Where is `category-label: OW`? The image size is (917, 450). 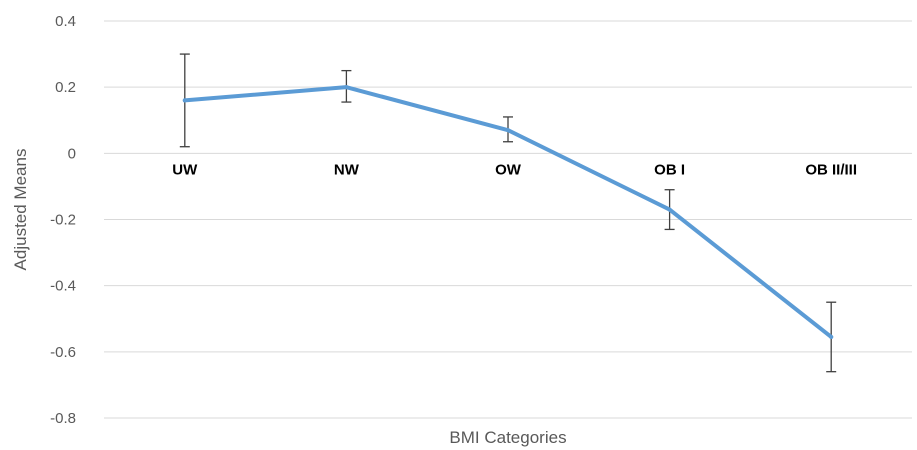
category-label: OW is located at coordinates (508, 169).